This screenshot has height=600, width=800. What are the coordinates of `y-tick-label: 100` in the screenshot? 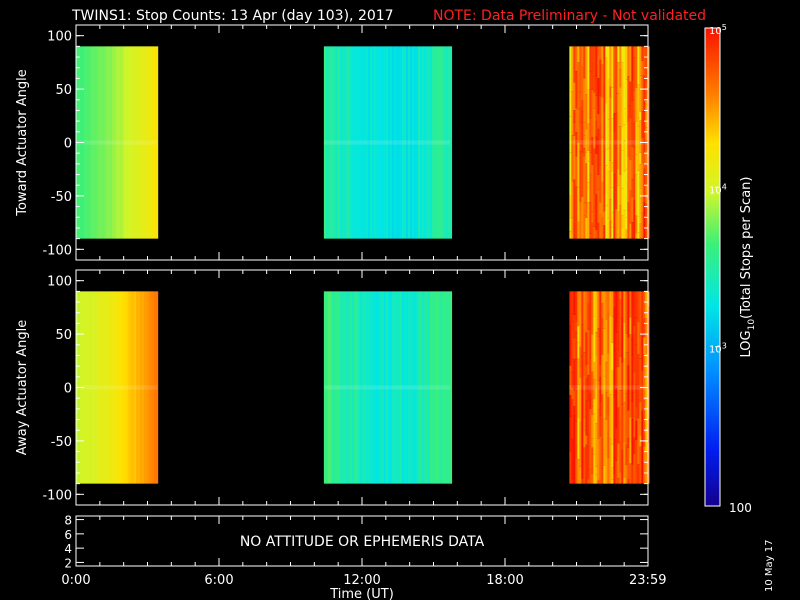 It's located at (59, 282).